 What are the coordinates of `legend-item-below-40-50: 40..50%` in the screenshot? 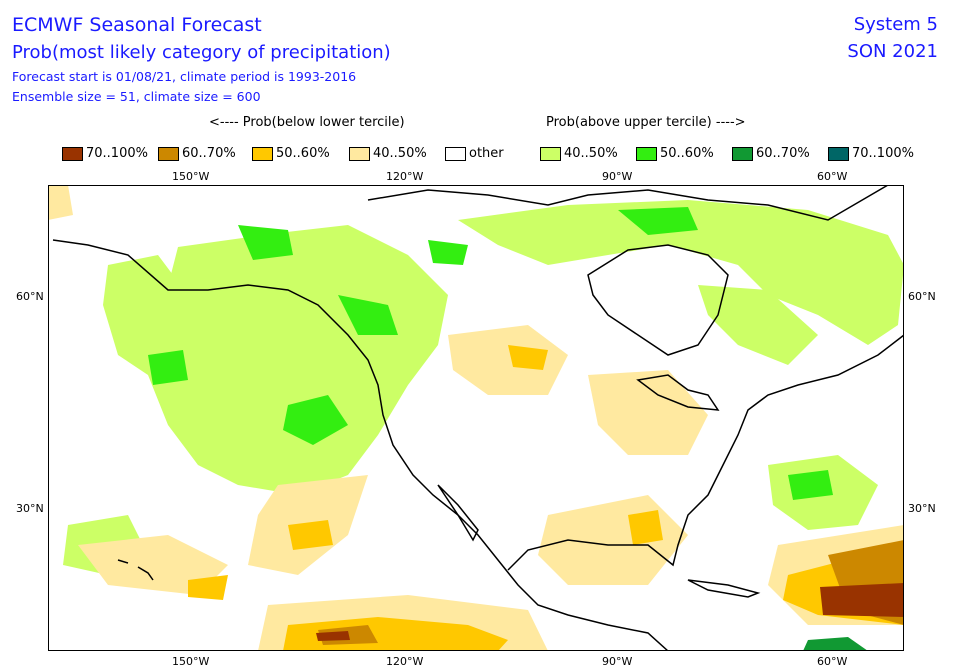 It's located at (388, 153).